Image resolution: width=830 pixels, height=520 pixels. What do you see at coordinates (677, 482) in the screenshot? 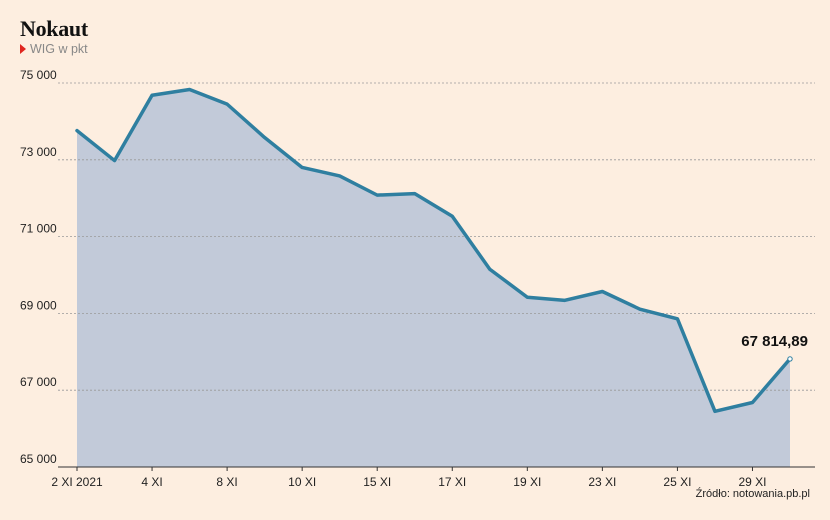
I see `x-tick-label: 25 XI` at bounding box center [677, 482].